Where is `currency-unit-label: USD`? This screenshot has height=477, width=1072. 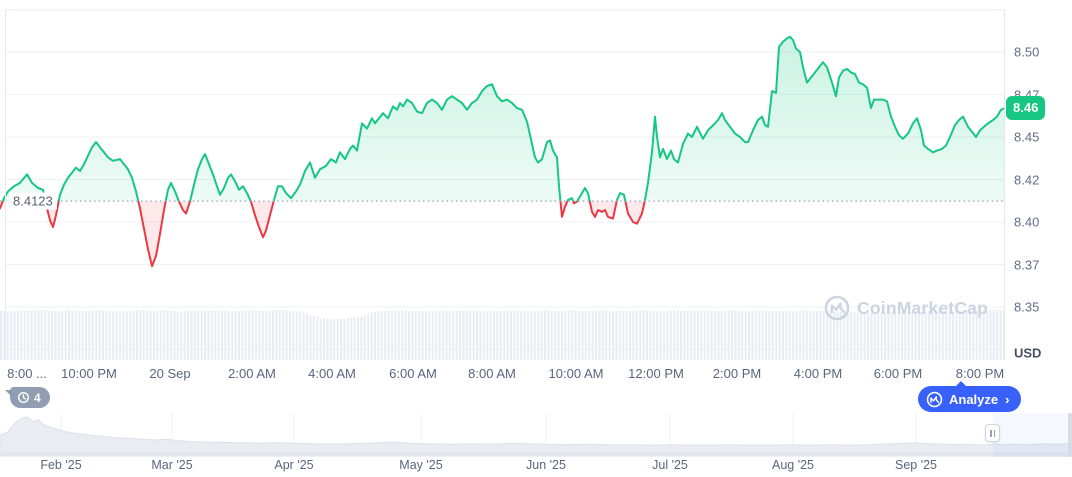 currency-unit-label: USD is located at coordinates (1028, 353).